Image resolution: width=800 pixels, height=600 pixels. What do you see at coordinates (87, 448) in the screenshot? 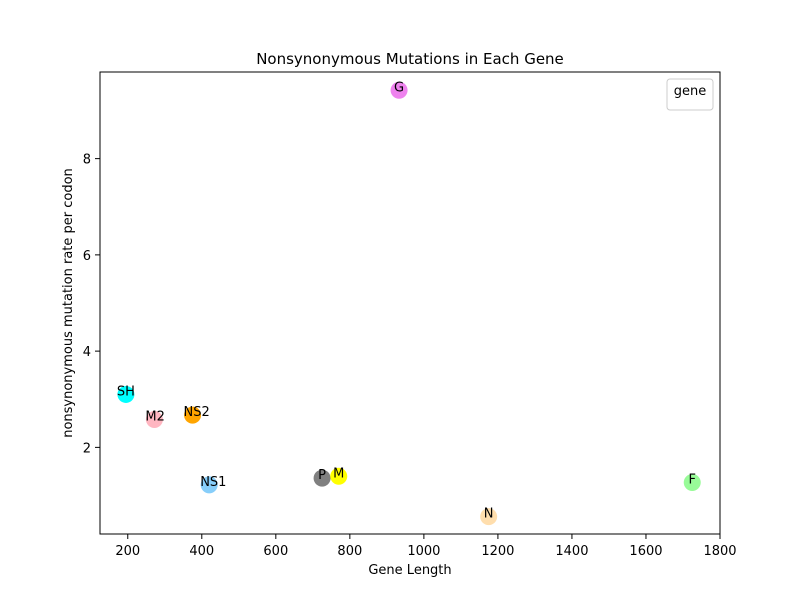
I see `y-tick-label: 2` at bounding box center [87, 448].